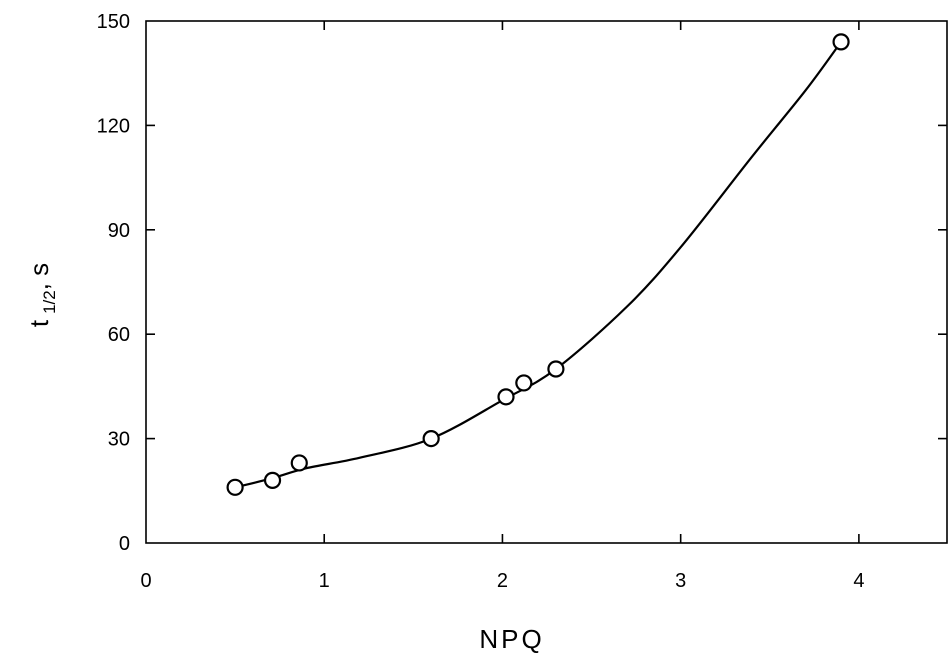  What do you see at coordinates (124, 544) in the screenshot?
I see `y-tick-label: 0` at bounding box center [124, 544].